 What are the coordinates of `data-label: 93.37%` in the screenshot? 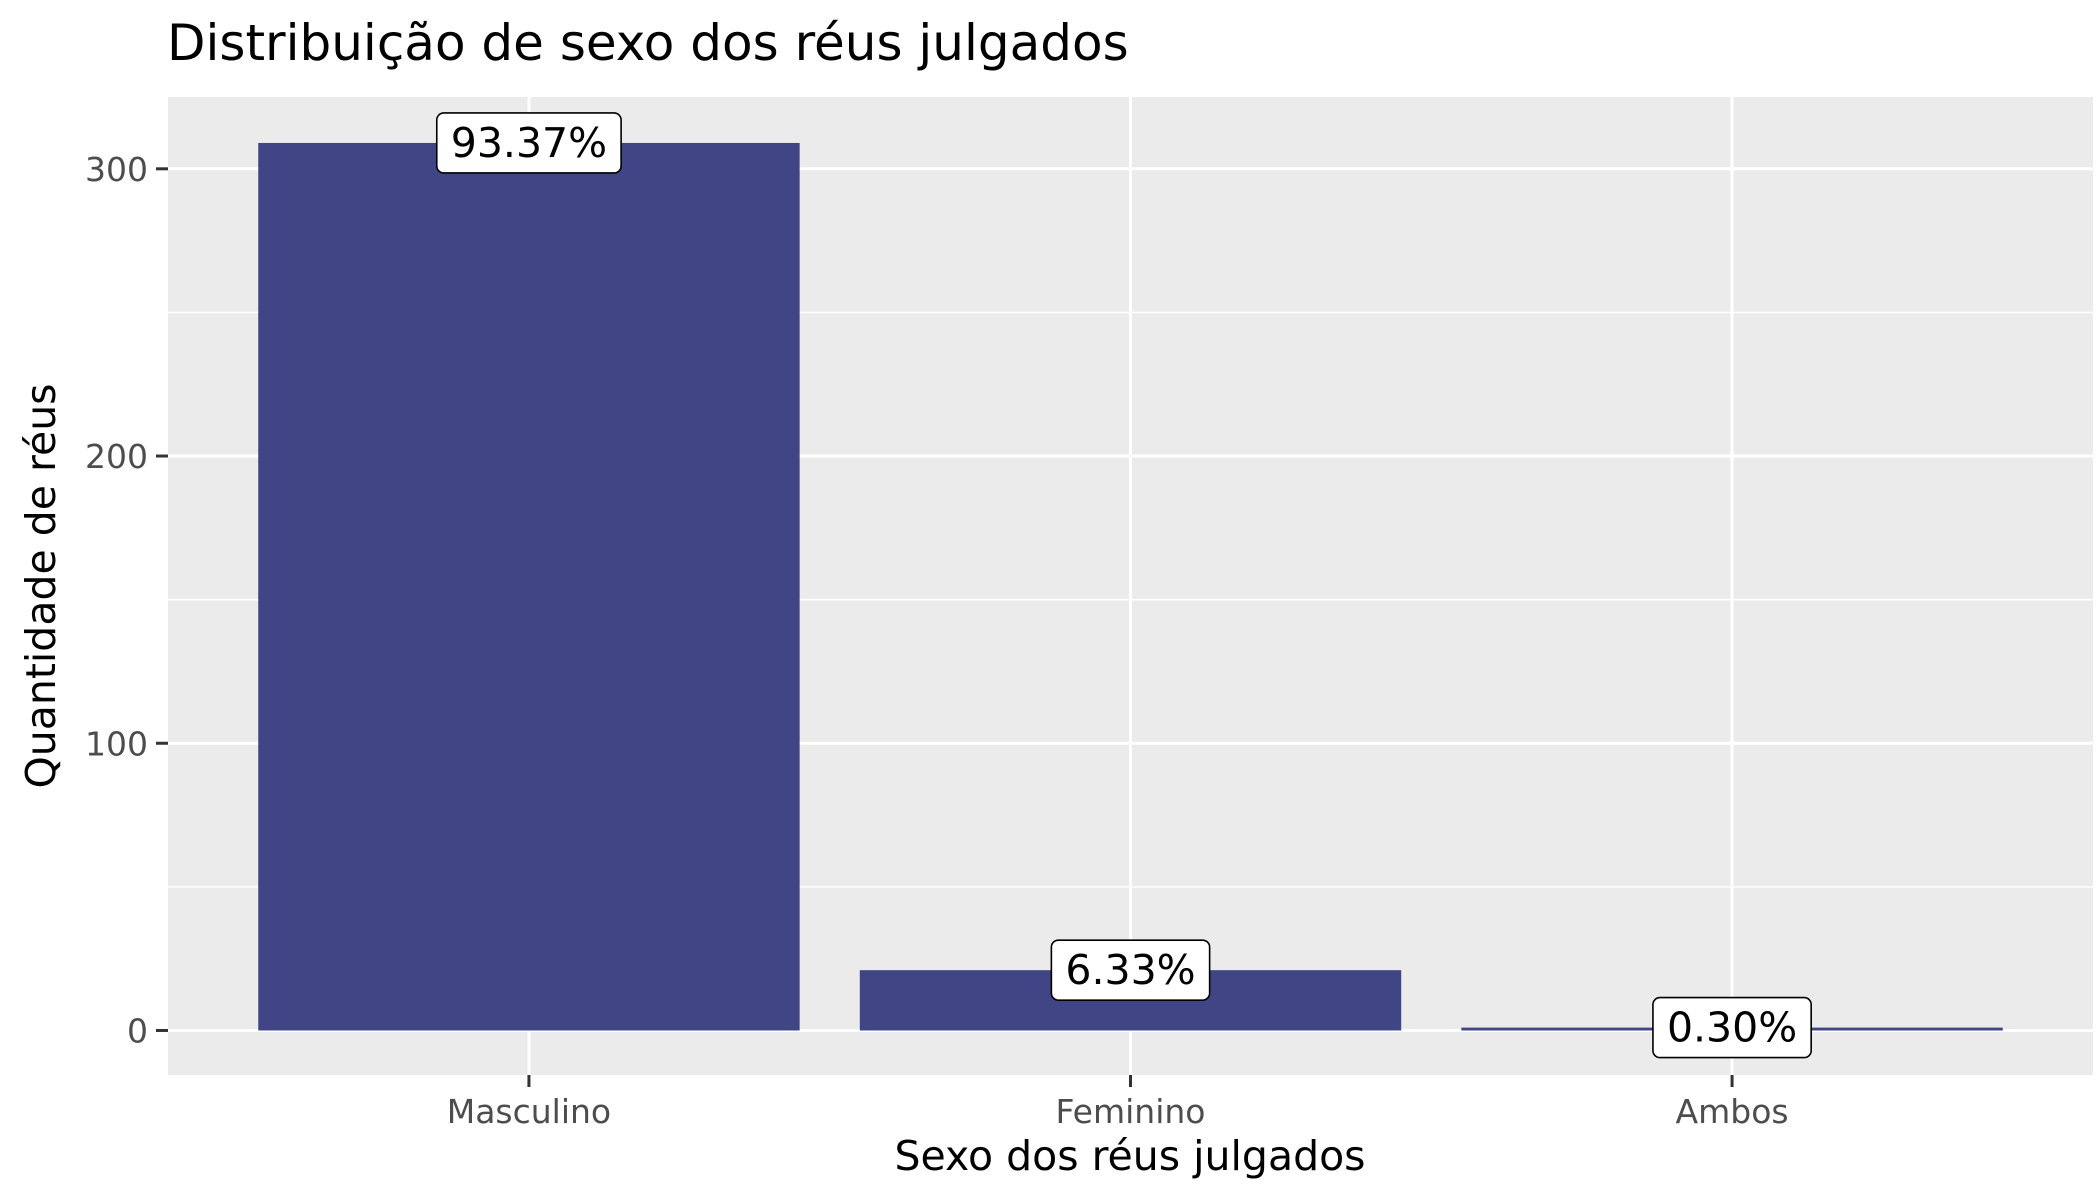 It's located at (529, 143).